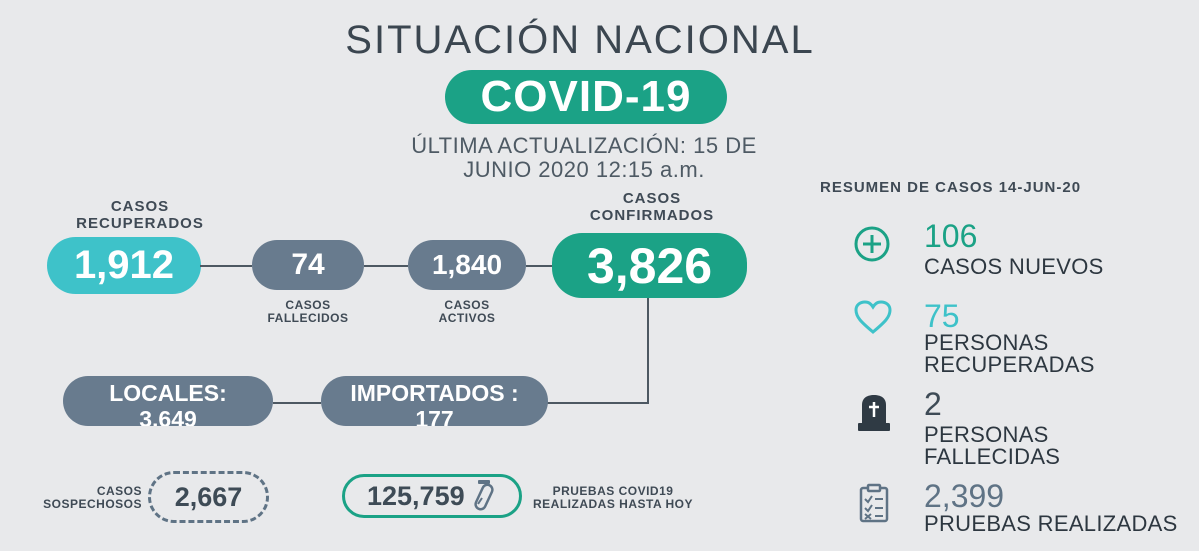  I want to click on recuperados-value: 1,912, so click(124, 265).